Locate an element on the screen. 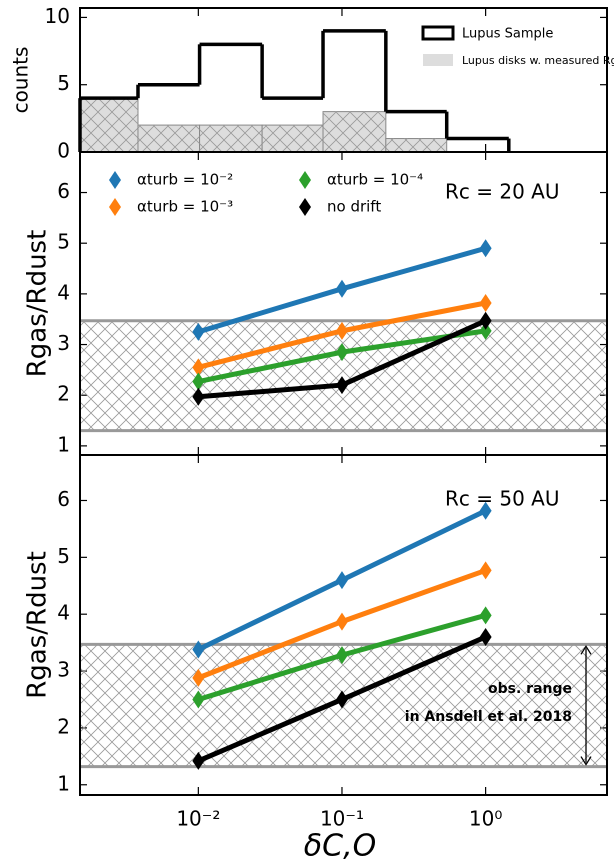 This screenshot has width=614, height=865. annotation: obs. range is located at coordinates (530, 689).